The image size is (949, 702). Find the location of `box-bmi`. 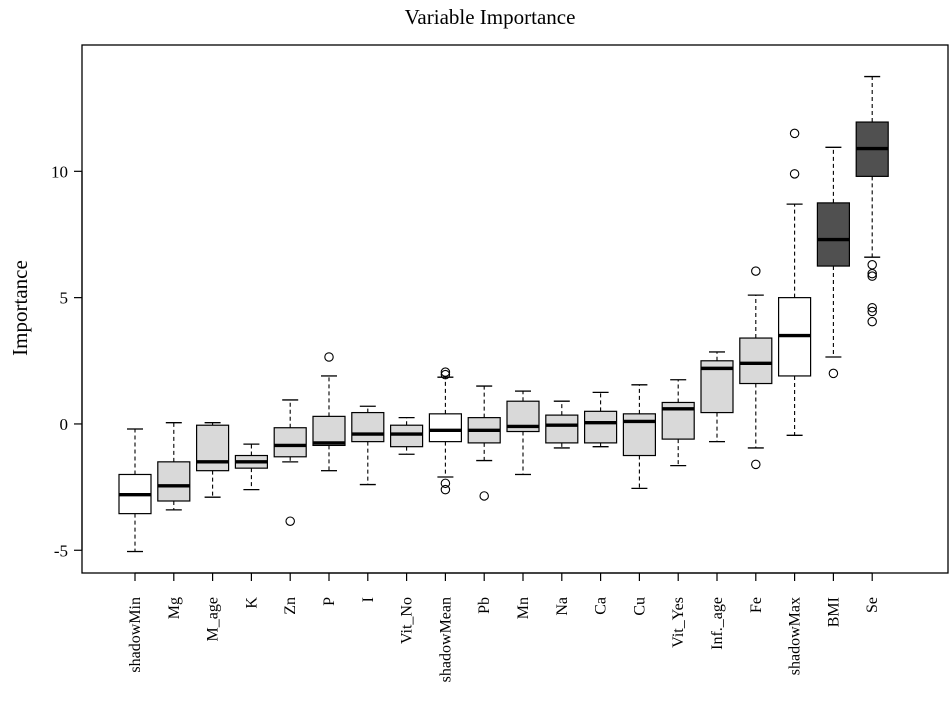

box-bmi is located at coordinates (833, 262).